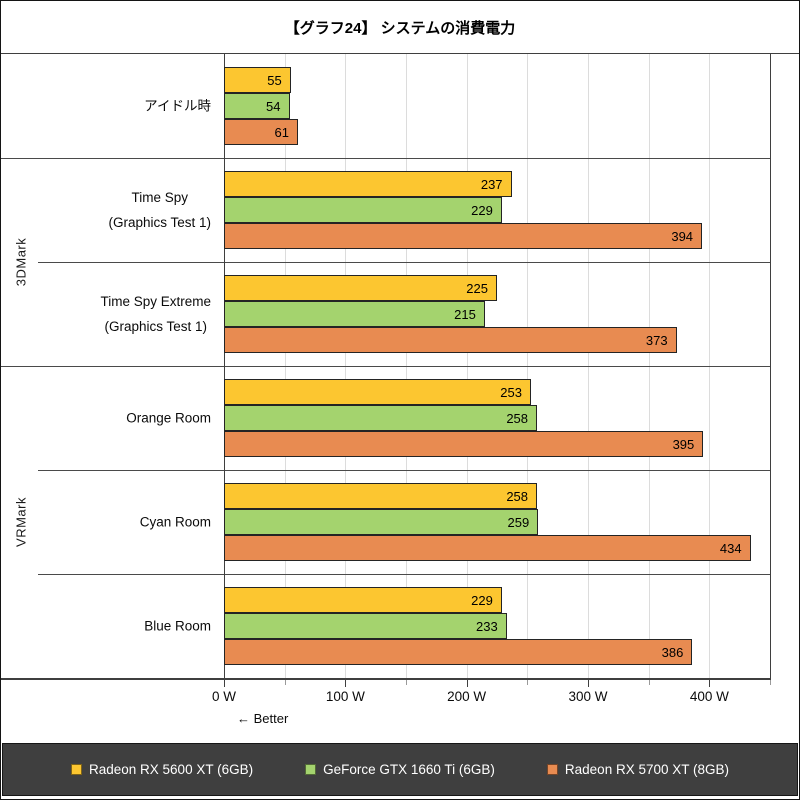 Image resolution: width=800 pixels, height=800 pixels. Describe the element at coordinates (261, 132) in the screenshot. I see `bar-radeon-rx-5700-xt: 61` at that location.